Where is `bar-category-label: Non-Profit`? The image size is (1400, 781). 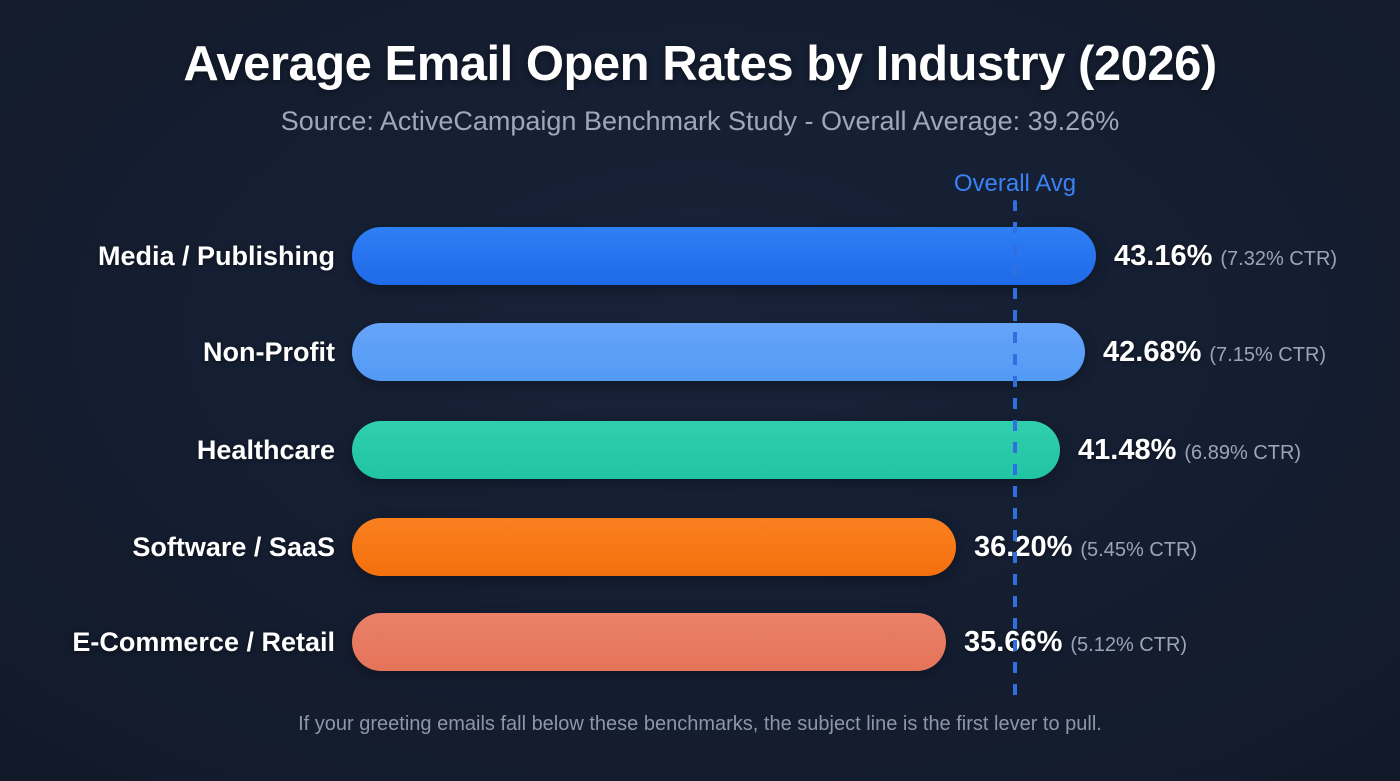
bar-category-label: Non-Profit is located at coordinates (269, 352).